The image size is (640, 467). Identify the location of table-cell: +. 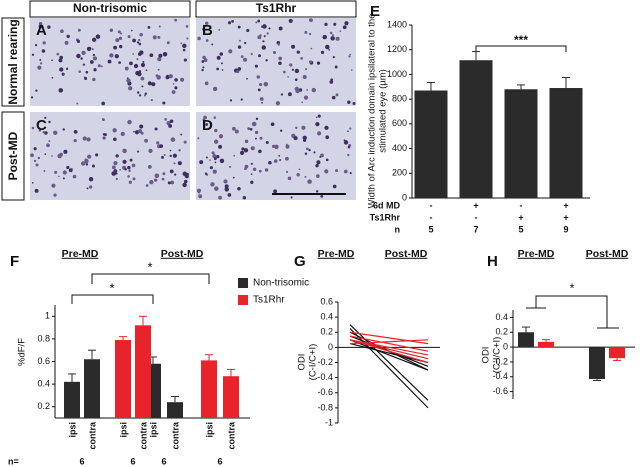
(565, 217).